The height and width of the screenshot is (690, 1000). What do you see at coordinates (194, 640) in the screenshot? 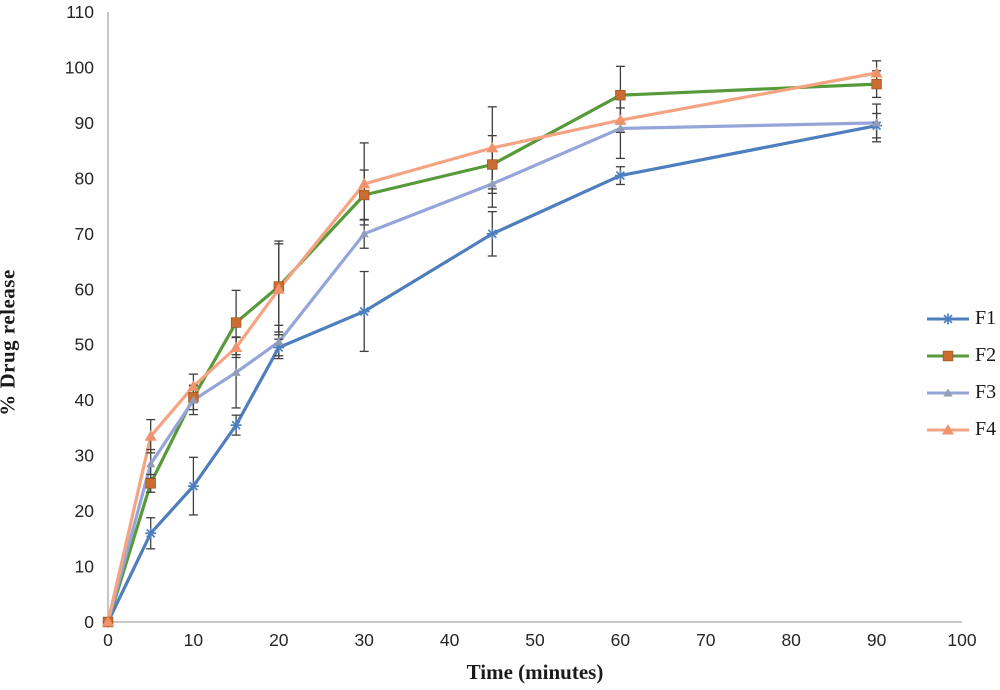
I see `x-tick-label: 10` at bounding box center [194, 640].